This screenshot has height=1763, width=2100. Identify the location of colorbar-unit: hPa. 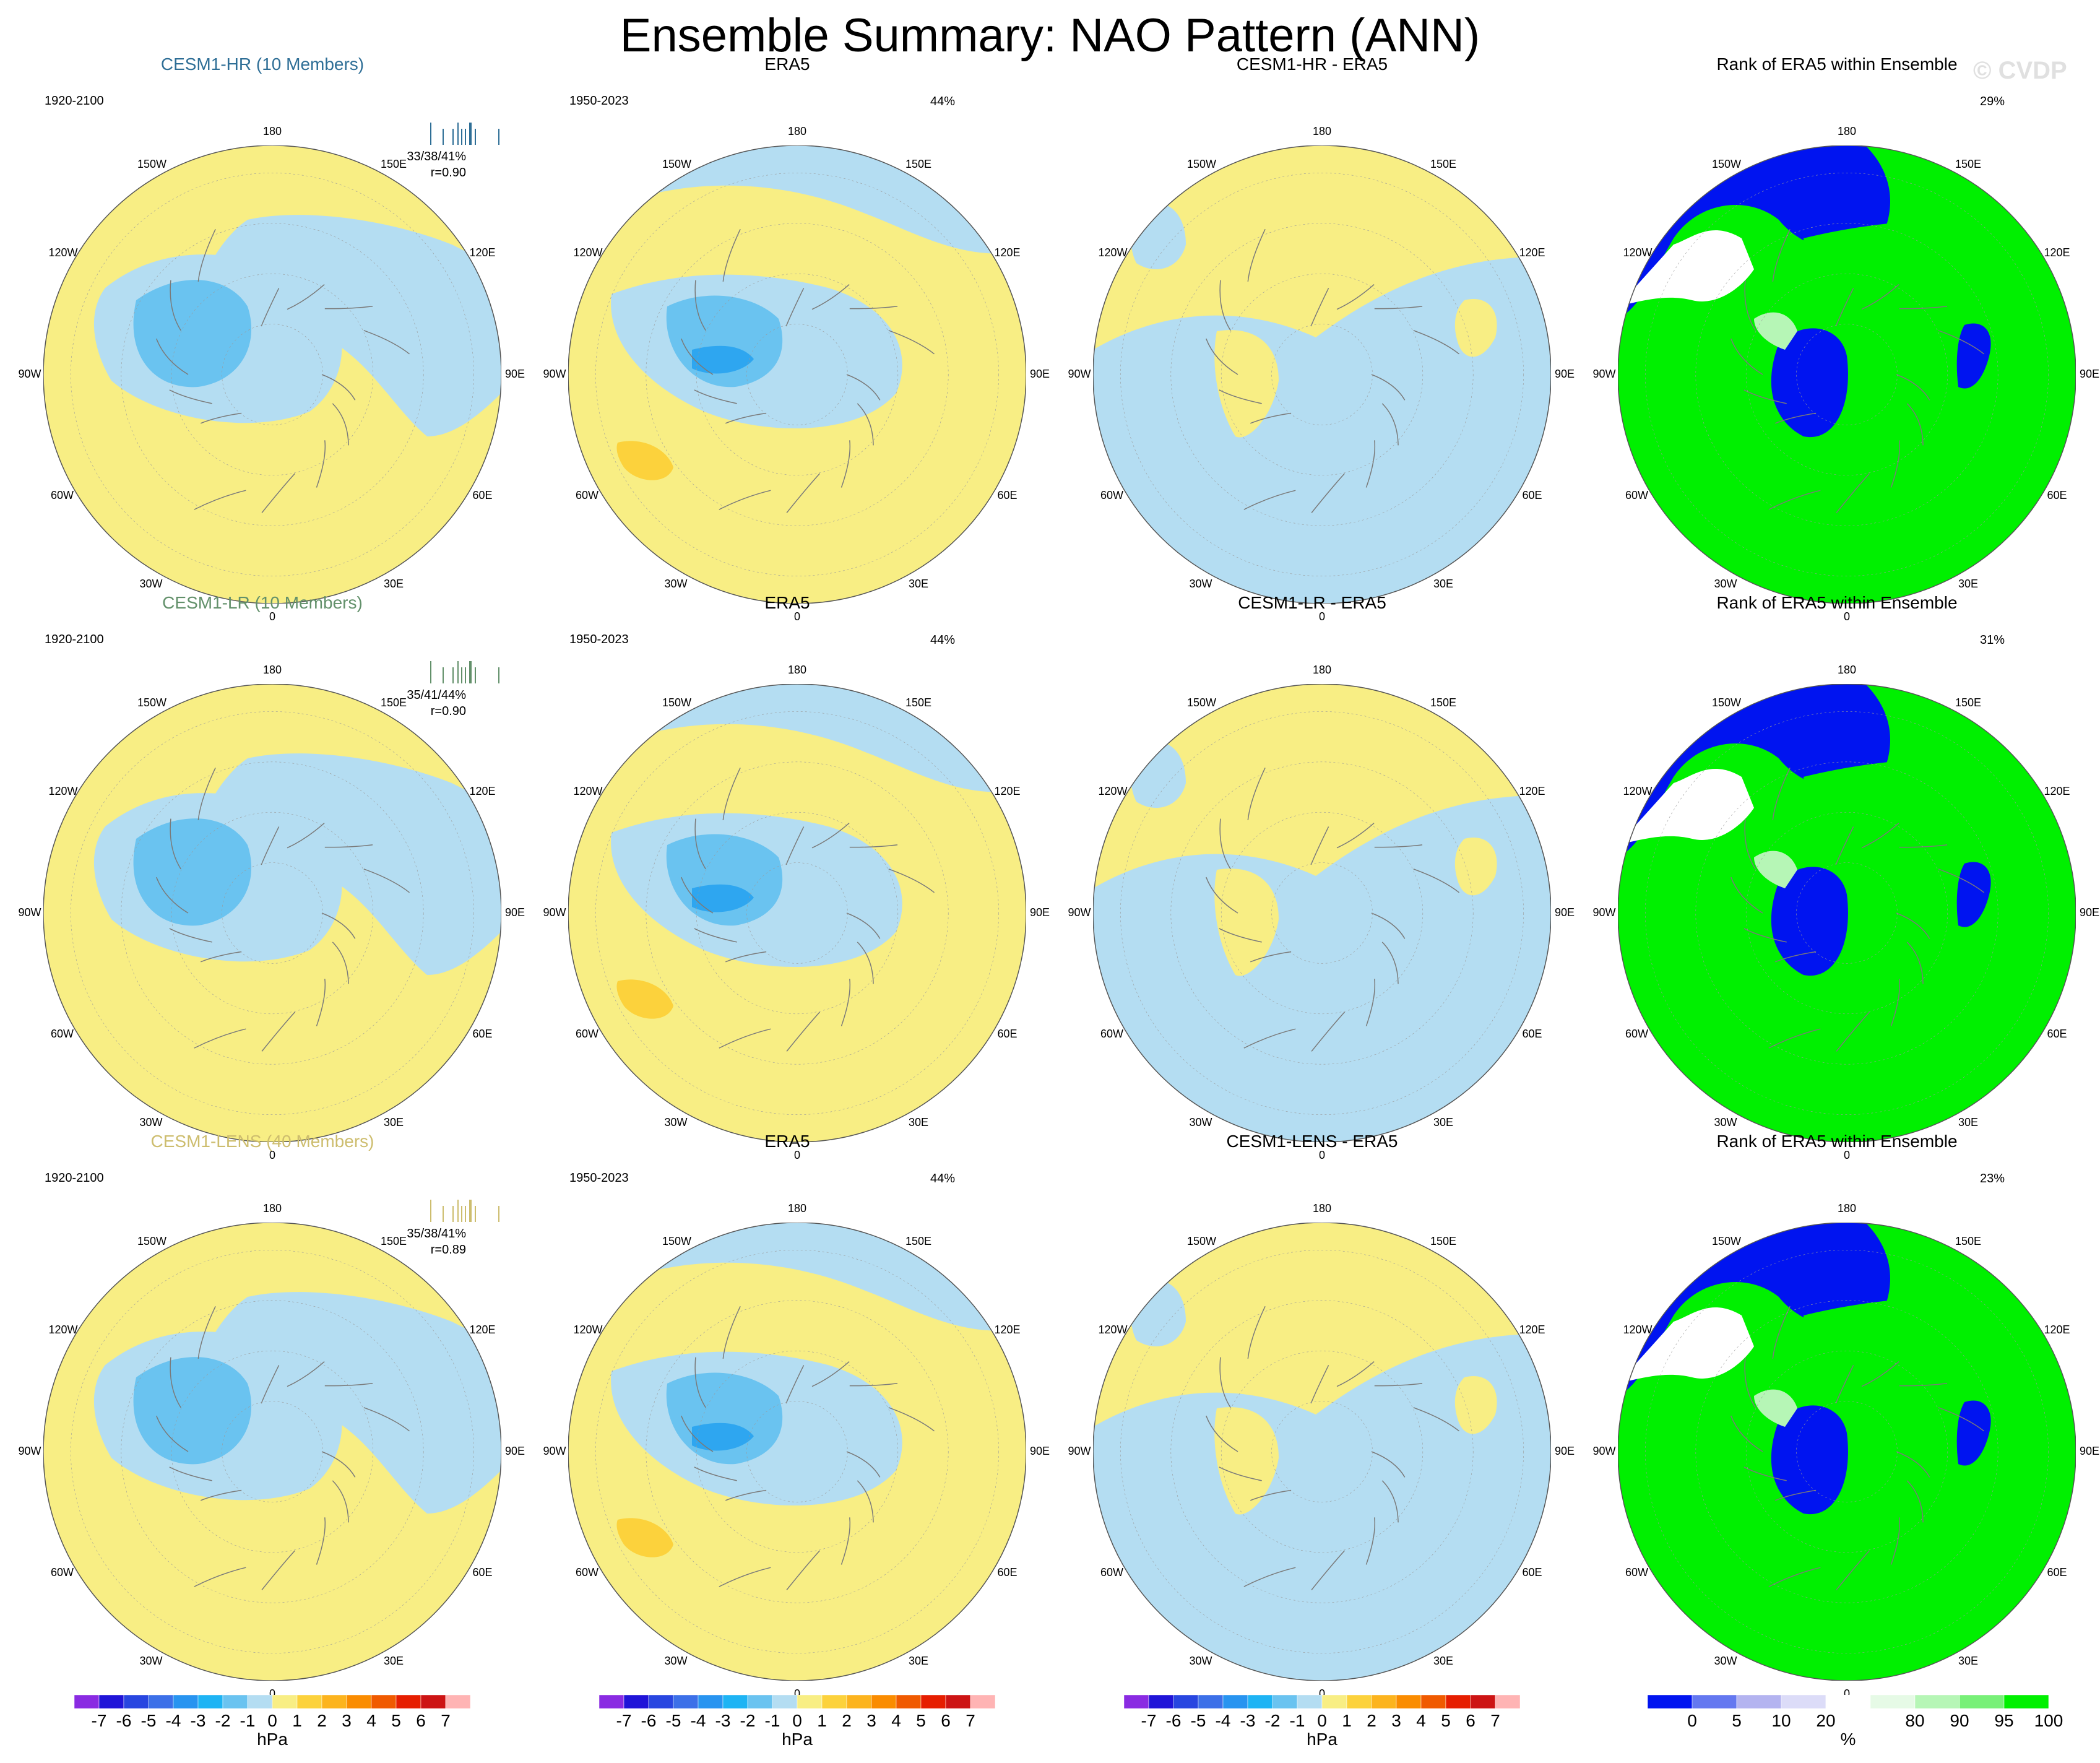
(272, 1739).